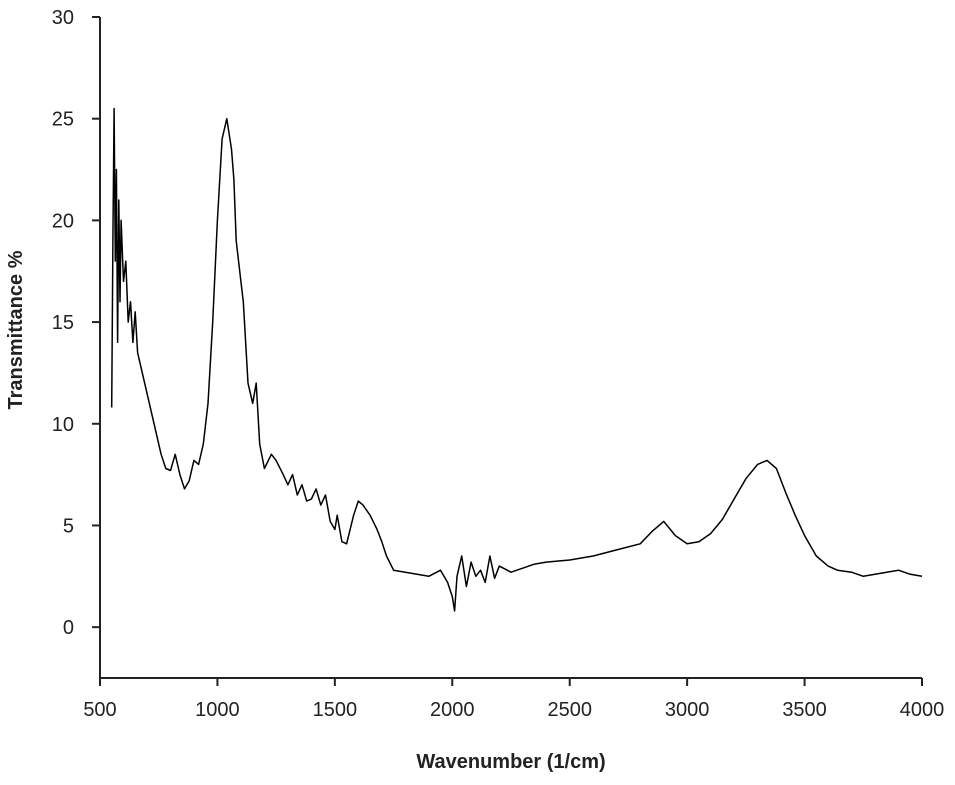  What do you see at coordinates (16, 329) in the screenshot?
I see `y-axis-label: Transmittance %` at bounding box center [16, 329].